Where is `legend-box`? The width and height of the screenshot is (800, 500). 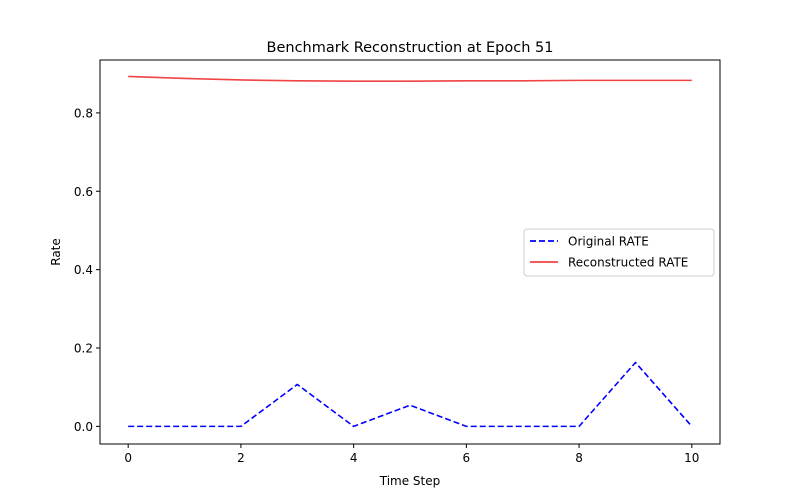
legend-box is located at coordinates (619, 252).